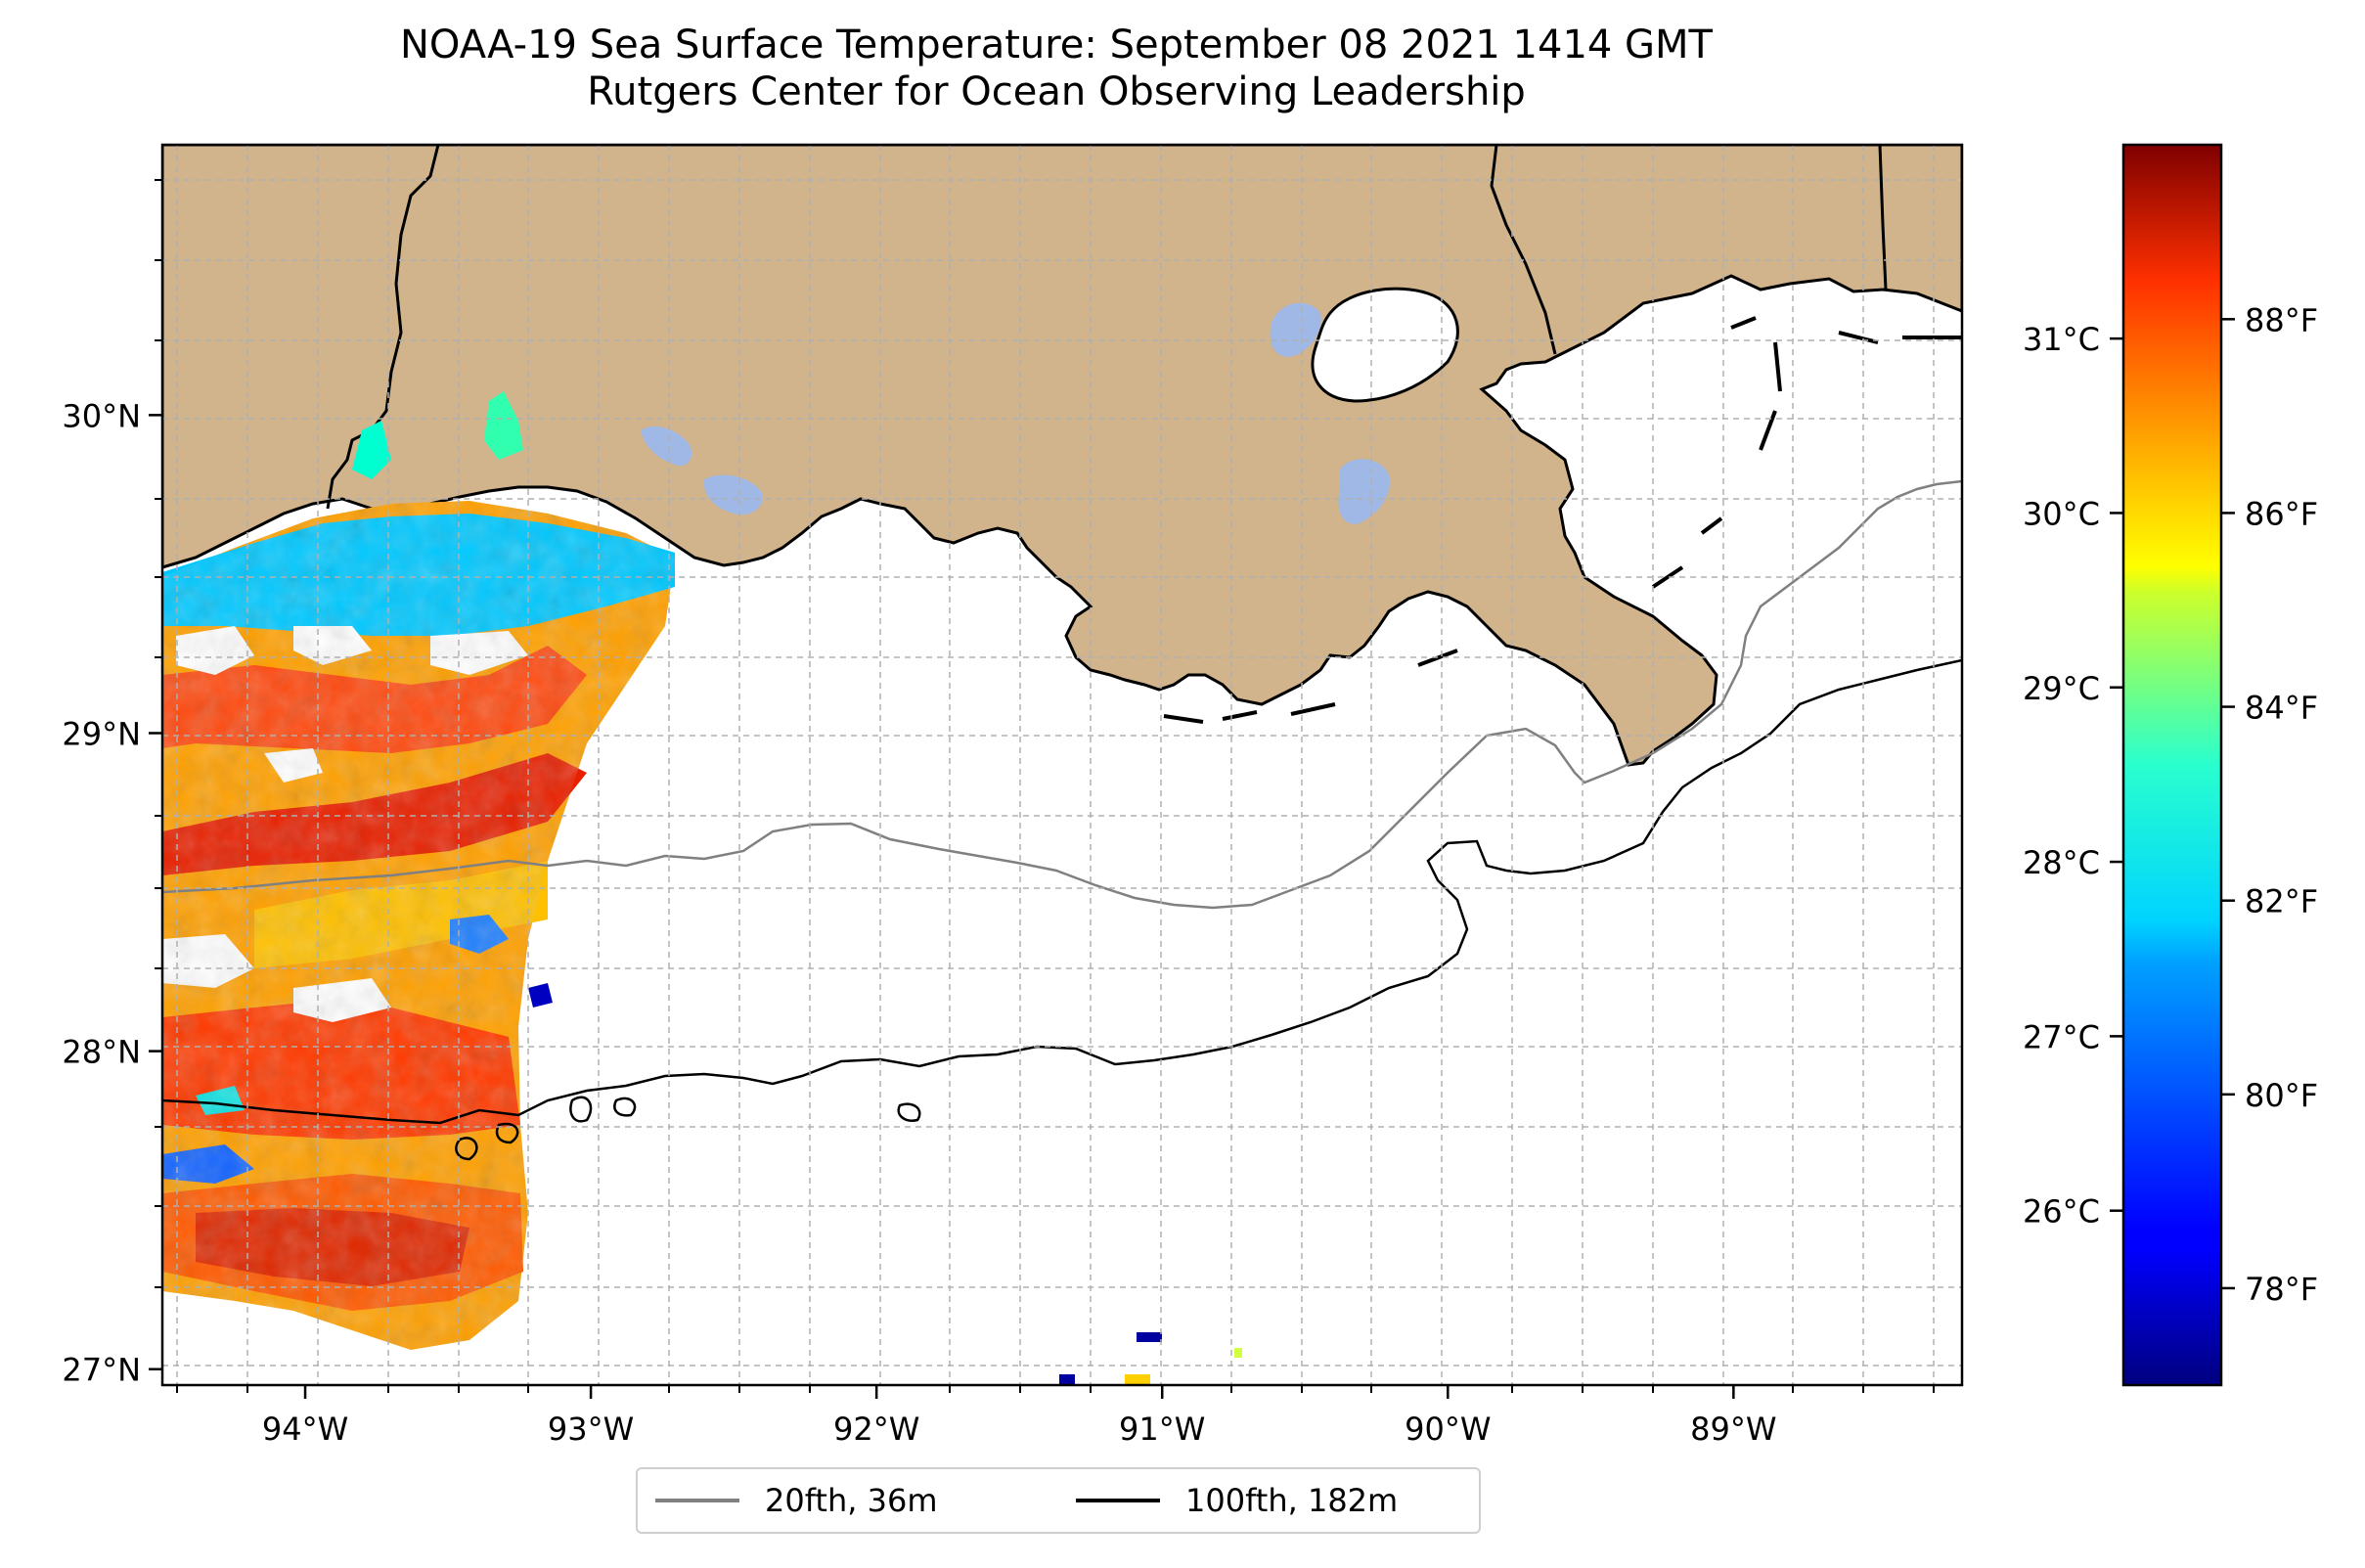  I want to click on colorbar-fahrenheit-axis: 78°F 80°F 82°F 84°F 86°F 88°F, so click(2269, 804).